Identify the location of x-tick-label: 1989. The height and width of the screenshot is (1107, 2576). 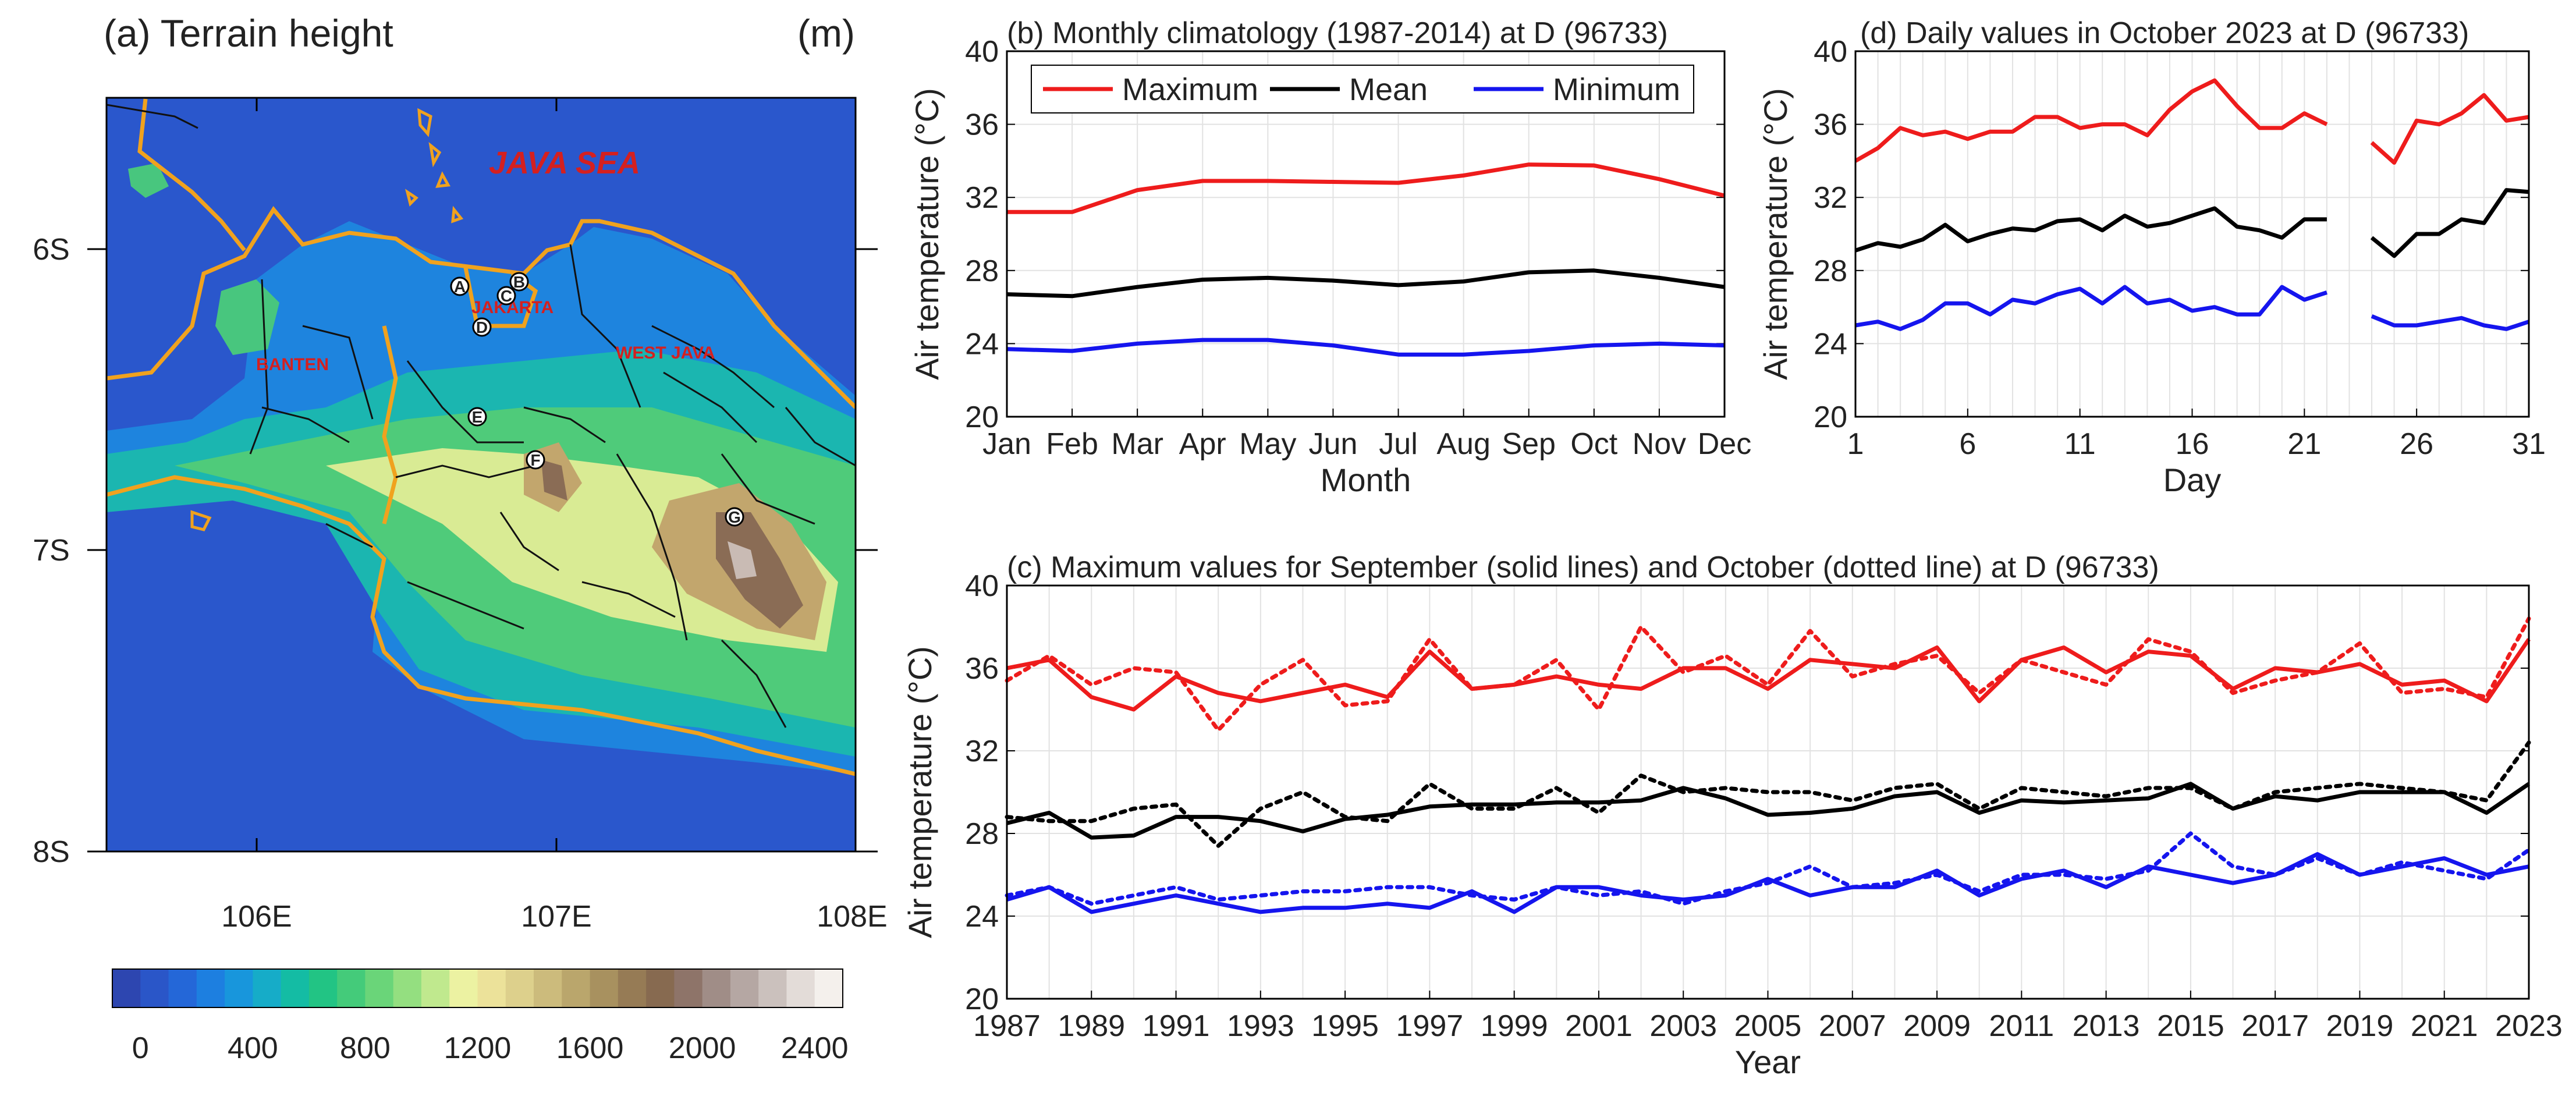
(1092, 1026).